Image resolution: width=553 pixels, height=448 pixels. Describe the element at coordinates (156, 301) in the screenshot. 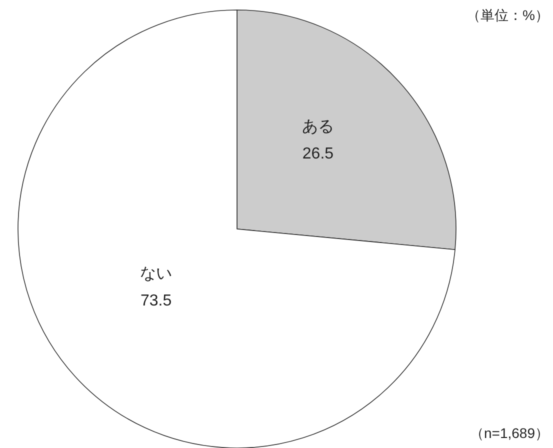

I see `data-label: 73.5` at that location.